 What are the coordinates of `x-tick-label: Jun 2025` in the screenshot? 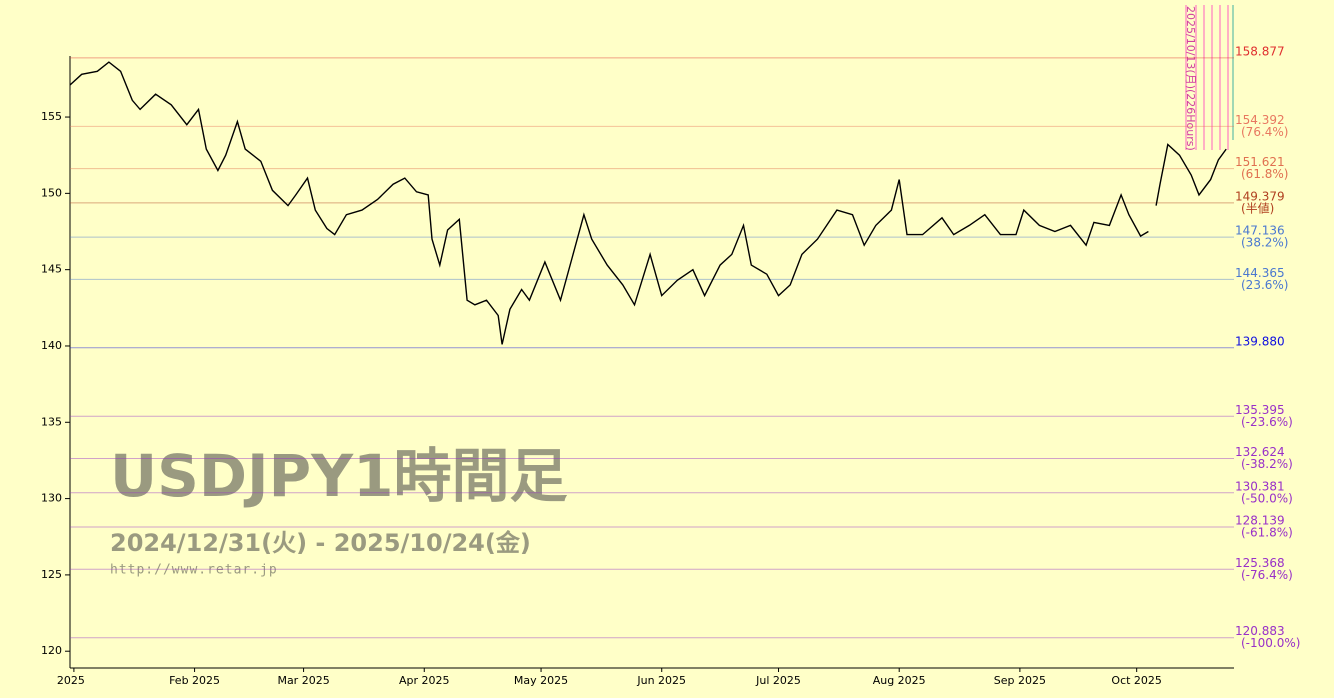 It's located at (661, 680).